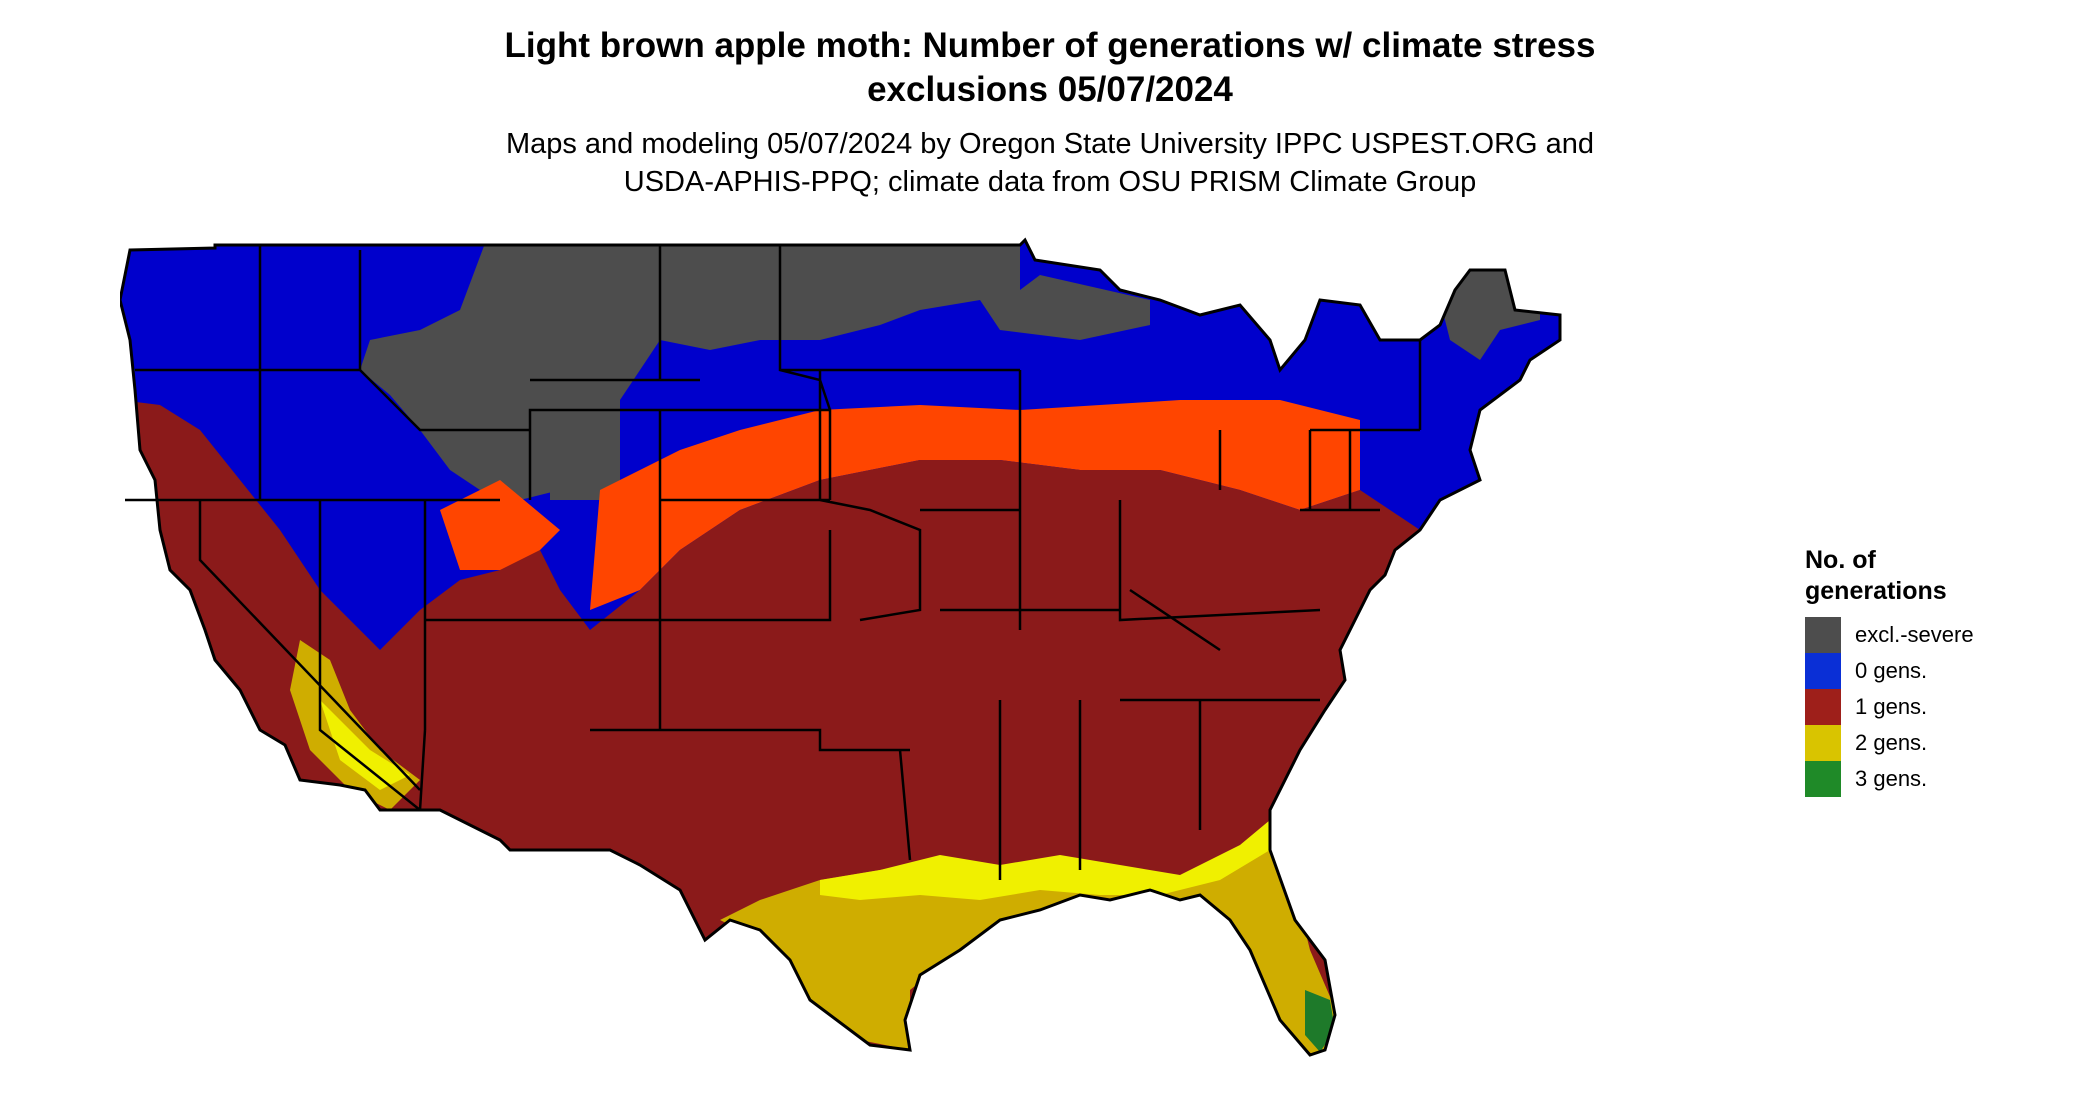 The image size is (2100, 1120). What do you see at coordinates (1840, 560) in the screenshot?
I see `legend-title-line-1: No. of` at bounding box center [1840, 560].